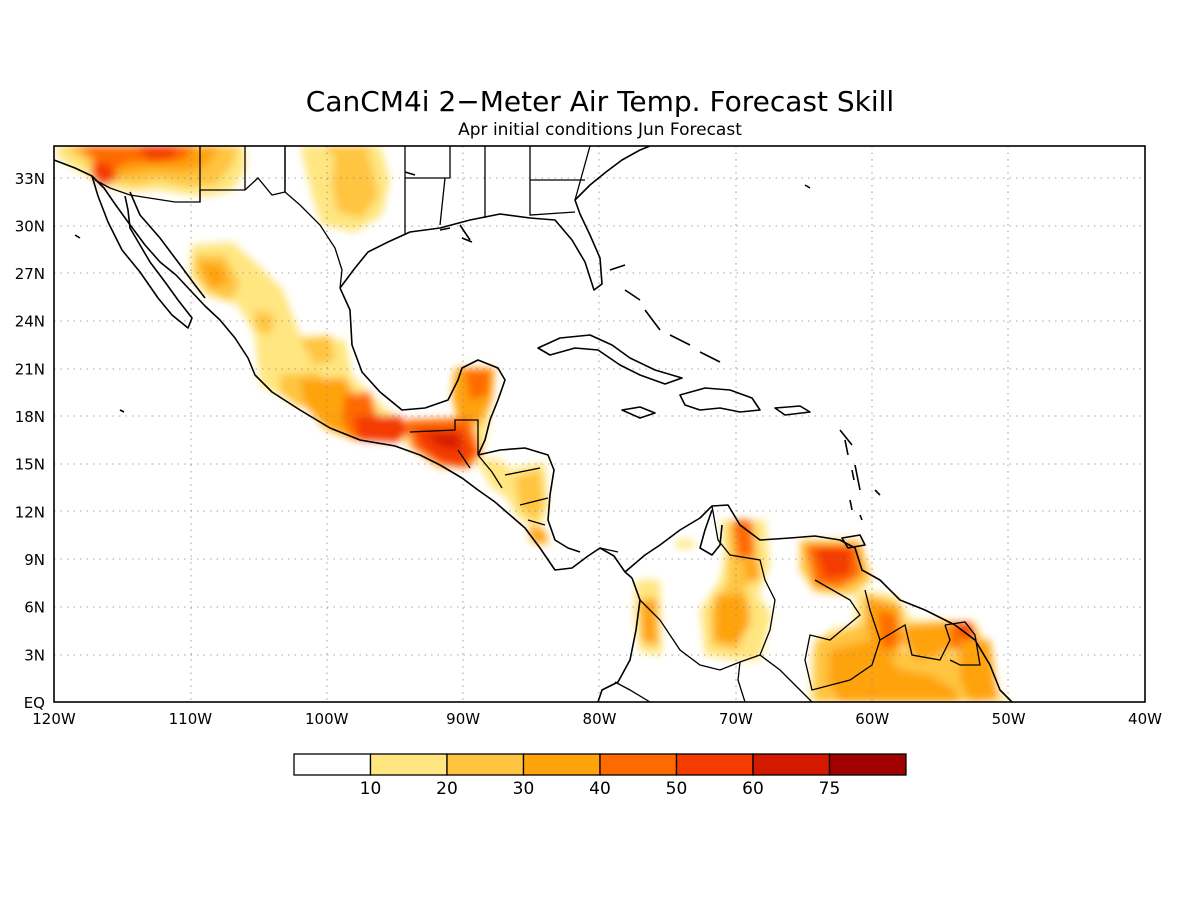 This screenshot has width=1200, height=900. I want to click on y-tick-label: 33N, so click(30, 179).